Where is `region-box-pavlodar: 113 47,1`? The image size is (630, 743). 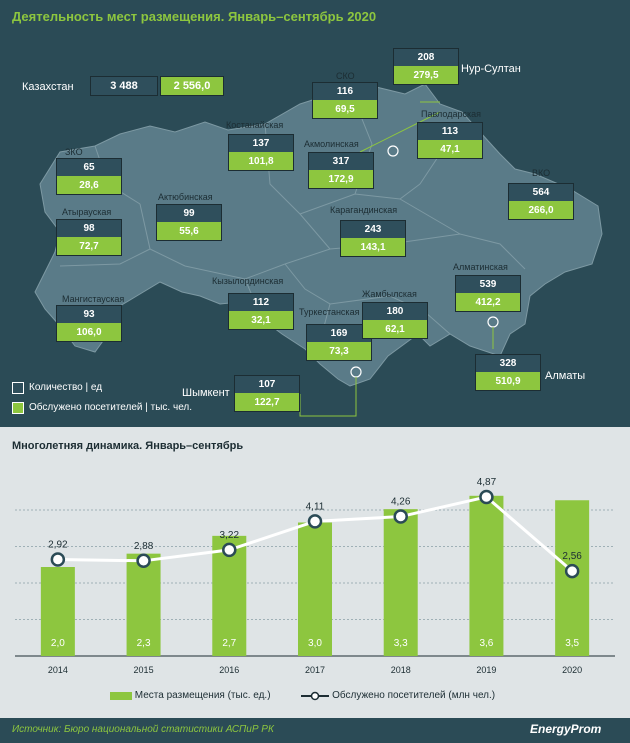 region-box-pavlodar: 113 47,1 is located at coordinates (450, 140).